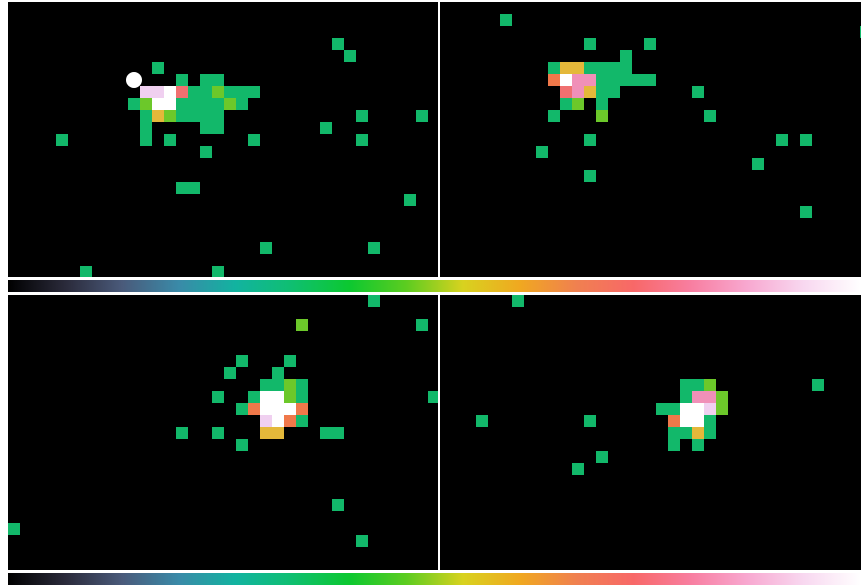 The height and width of the screenshot is (588, 861). Describe the element at coordinates (134, 80) in the screenshot. I see `target-marker` at that location.